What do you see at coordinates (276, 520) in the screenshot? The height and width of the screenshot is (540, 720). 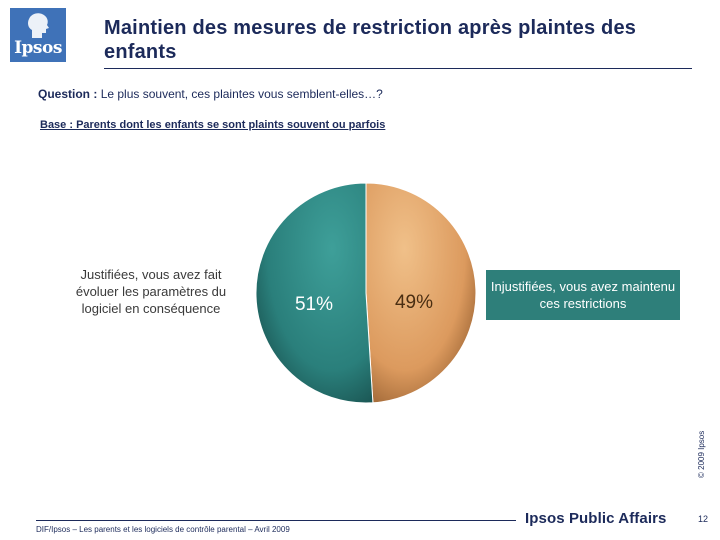 I see `footer-divider` at bounding box center [276, 520].